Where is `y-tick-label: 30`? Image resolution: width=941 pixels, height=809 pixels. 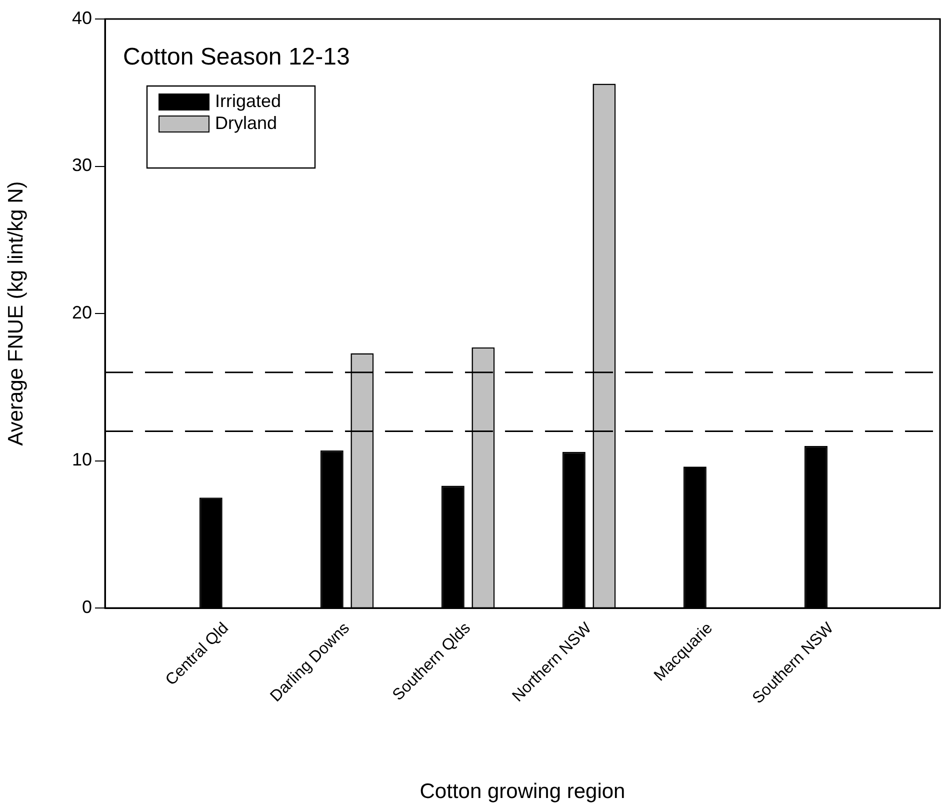 y-tick-label: 30 is located at coordinates (82, 165).